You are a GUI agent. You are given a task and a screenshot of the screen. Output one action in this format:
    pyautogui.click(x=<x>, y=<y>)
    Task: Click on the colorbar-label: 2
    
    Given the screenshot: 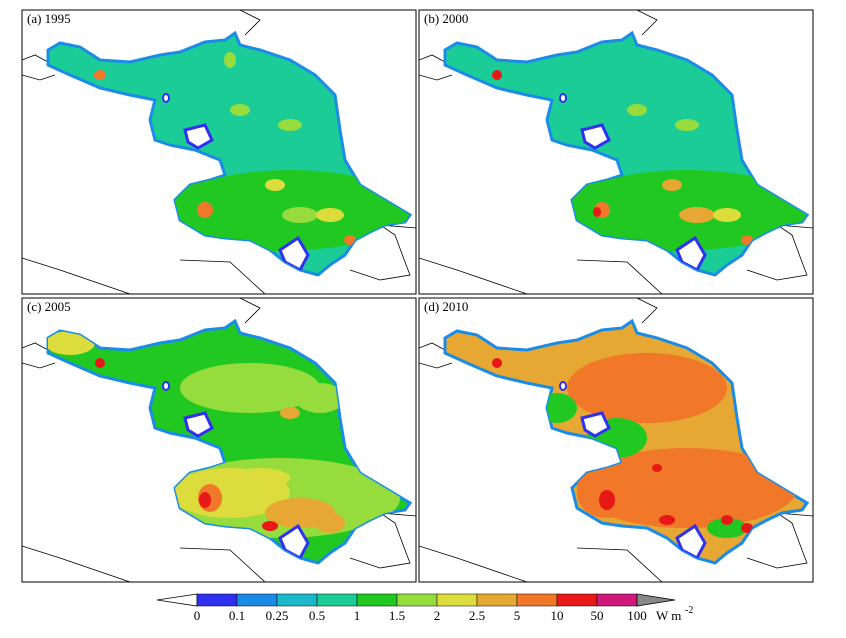 What is the action you would take?
    pyautogui.click(x=437, y=615)
    